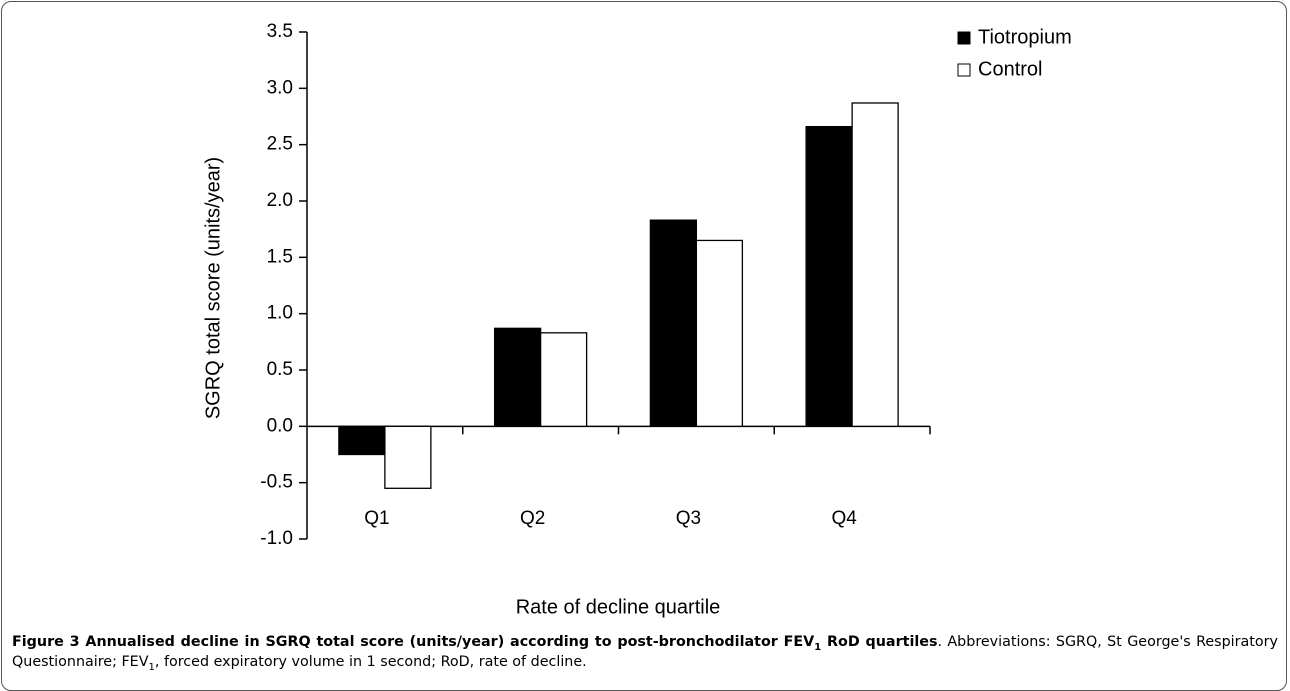 This screenshot has height=691, width=1290. Describe the element at coordinates (1010, 69) in the screenshot. I see `legend-label: Control` at that location.